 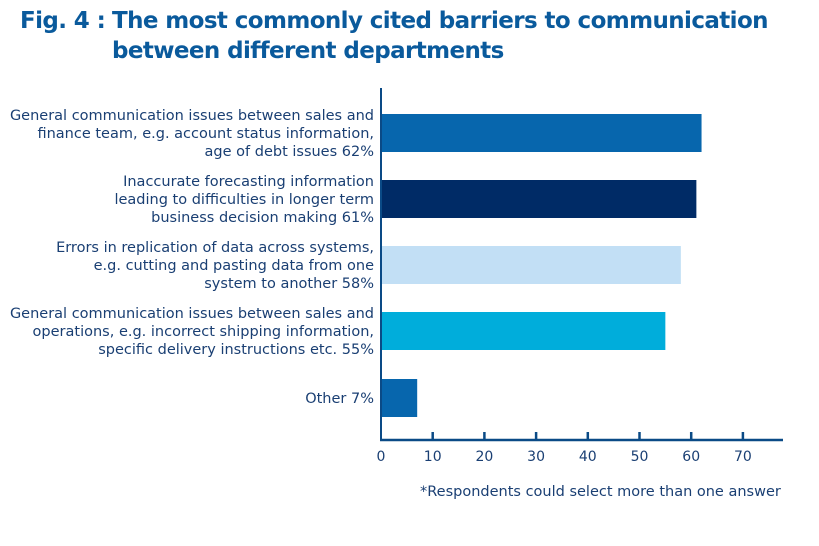 What do you see at coordinates (339, 399) in the screenshot?
I see `category-label-5-line-1: Other 7%` at bounding box center [339, 399].